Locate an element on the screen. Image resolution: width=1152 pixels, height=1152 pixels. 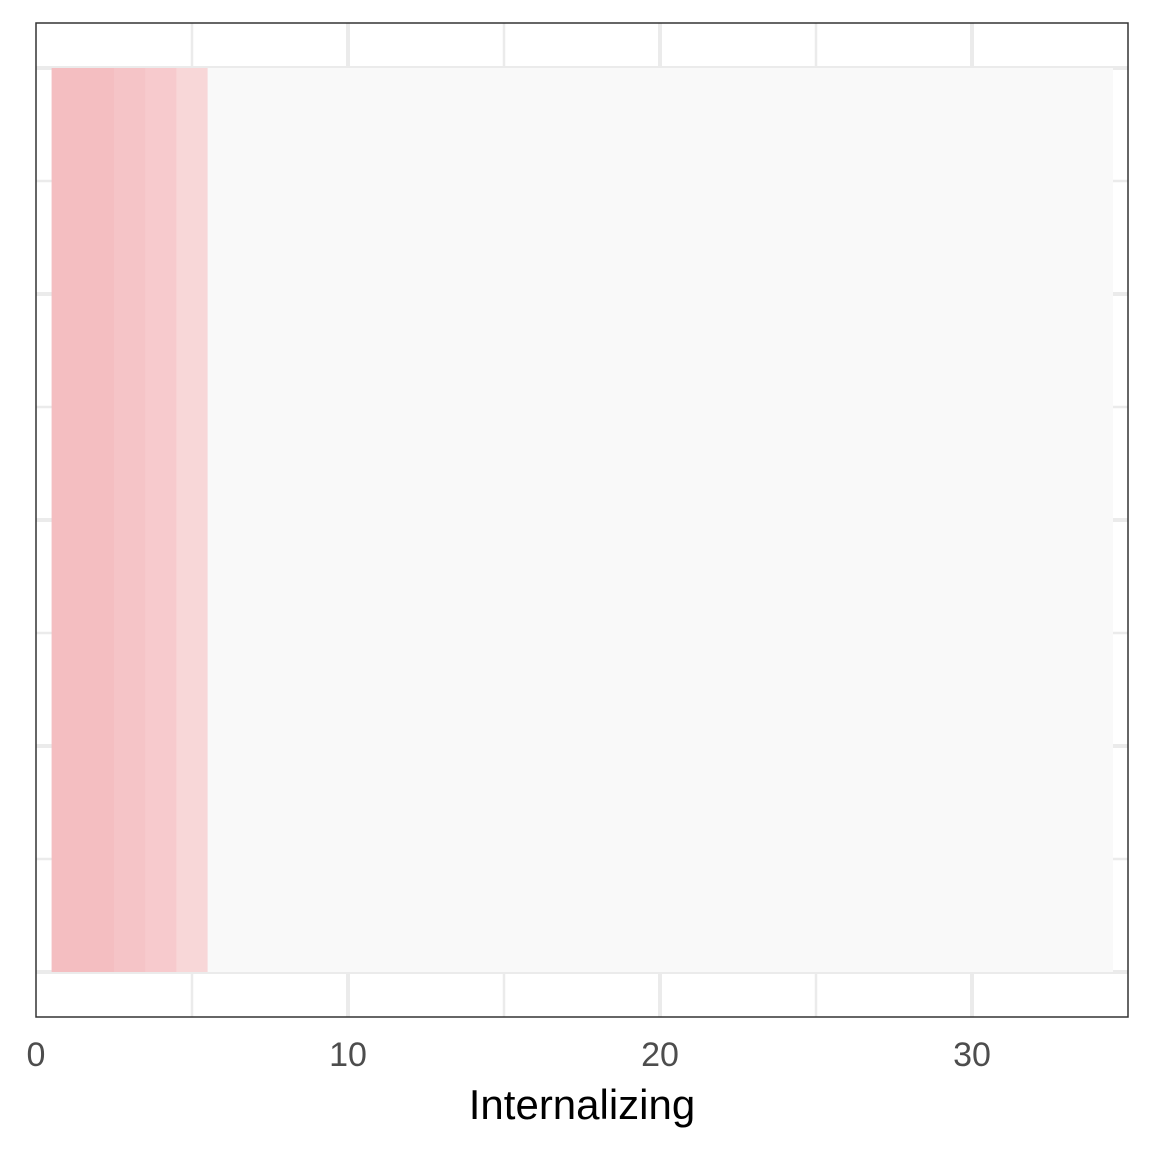
x-tick-label: 20 is located at coordinates (660, 1055).